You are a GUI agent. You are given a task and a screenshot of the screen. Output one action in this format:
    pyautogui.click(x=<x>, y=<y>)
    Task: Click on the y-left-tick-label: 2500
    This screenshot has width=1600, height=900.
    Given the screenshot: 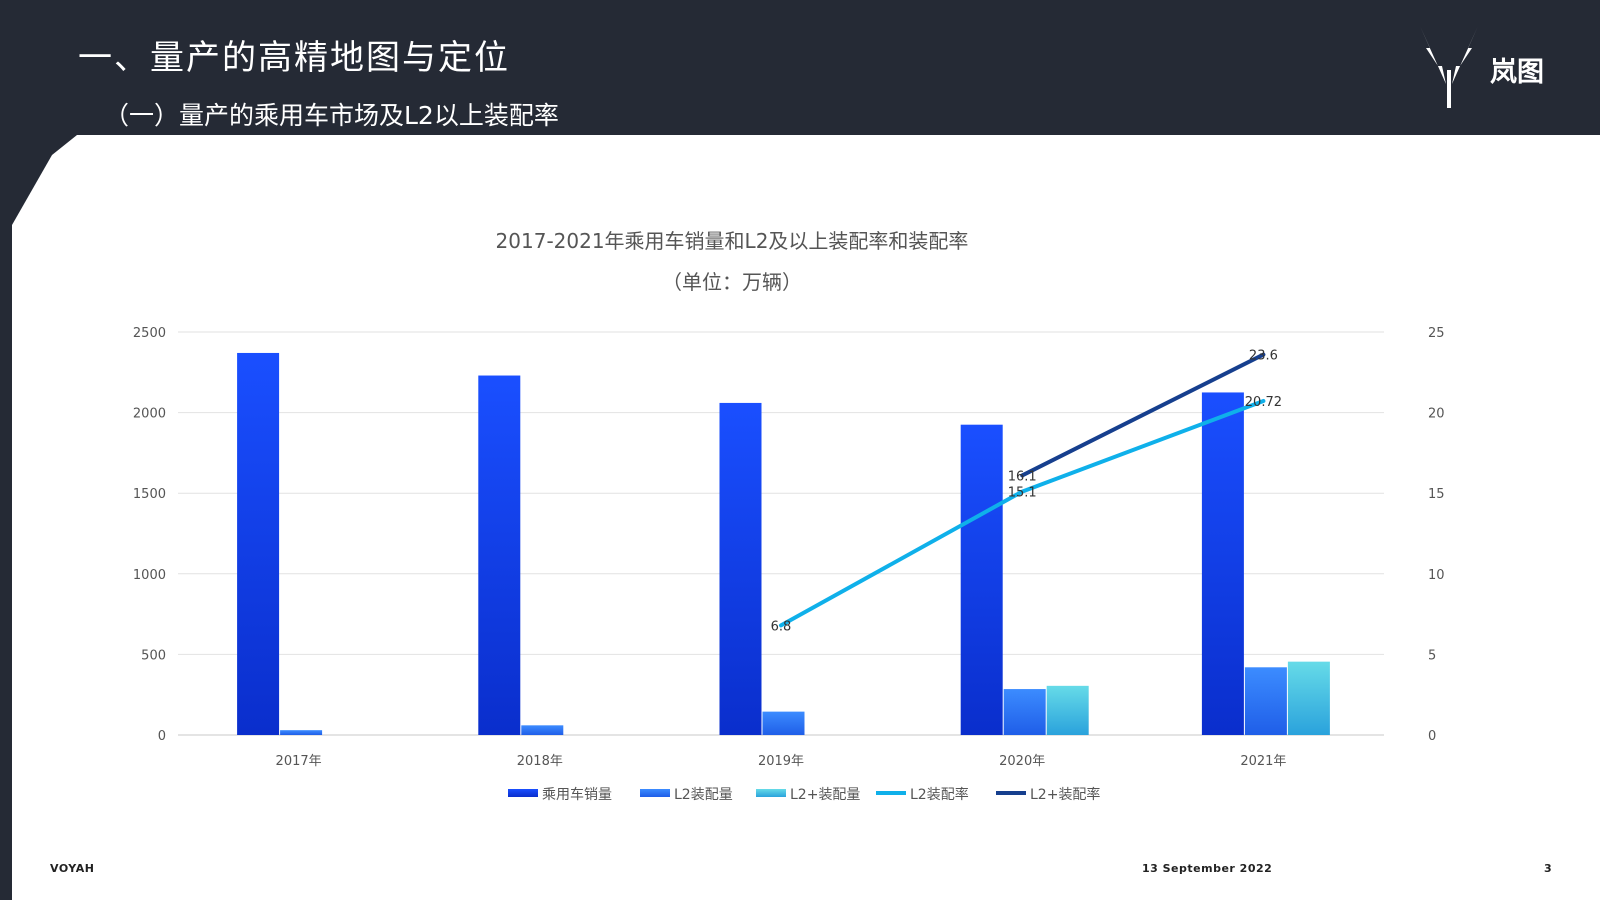 What is the action you would take?
    pyautogui.click(x=149, y=333)
    